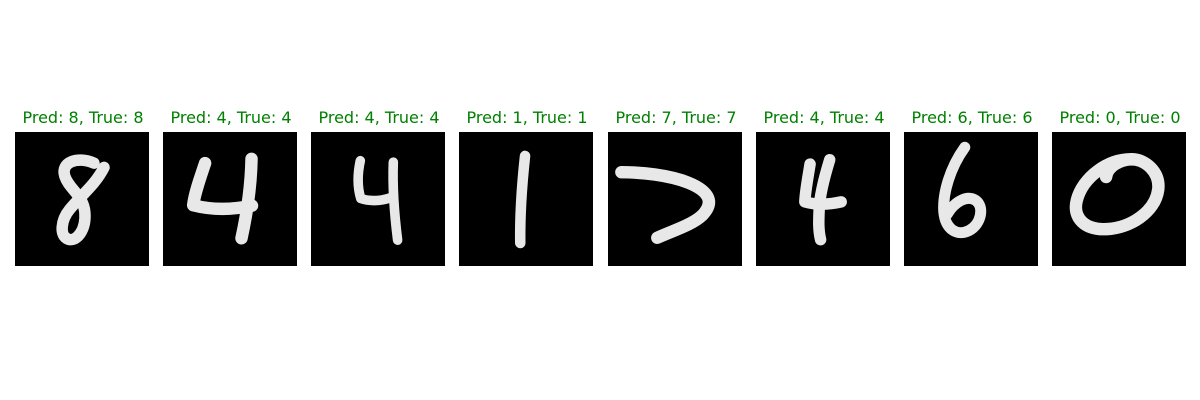  Describe the element at coordinates (1117, 194) in the screenshot. I see `handwritten-zero-glyph` at that location.